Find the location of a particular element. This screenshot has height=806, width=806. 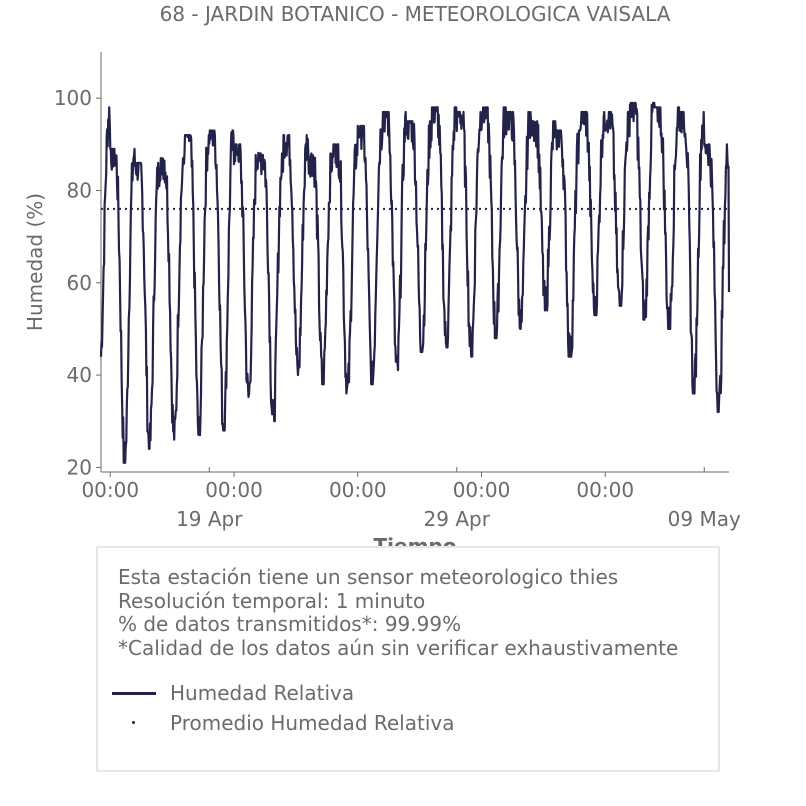

note-data-transmitted: % de datos transmitidos*: 99.99% is located at coordinates (290, 624).